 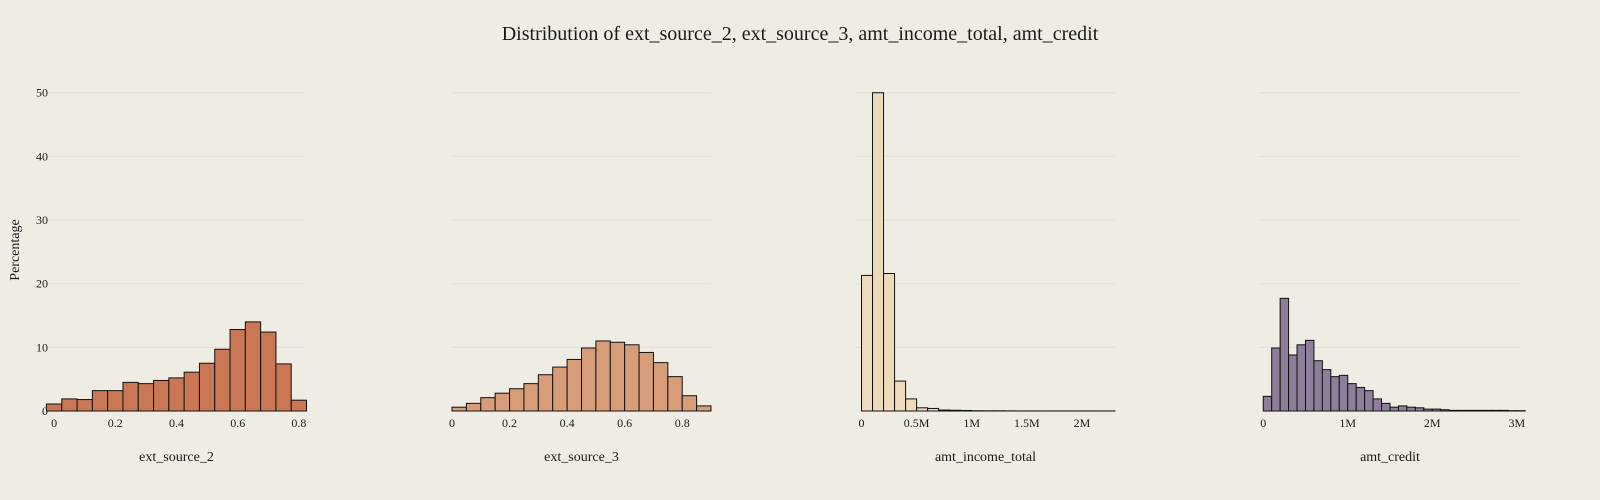 What do you see at coordinates (1390, 457) in the screenshot?
I see `x-axis-label: amt_credit` at bounding box center [1390, 457].